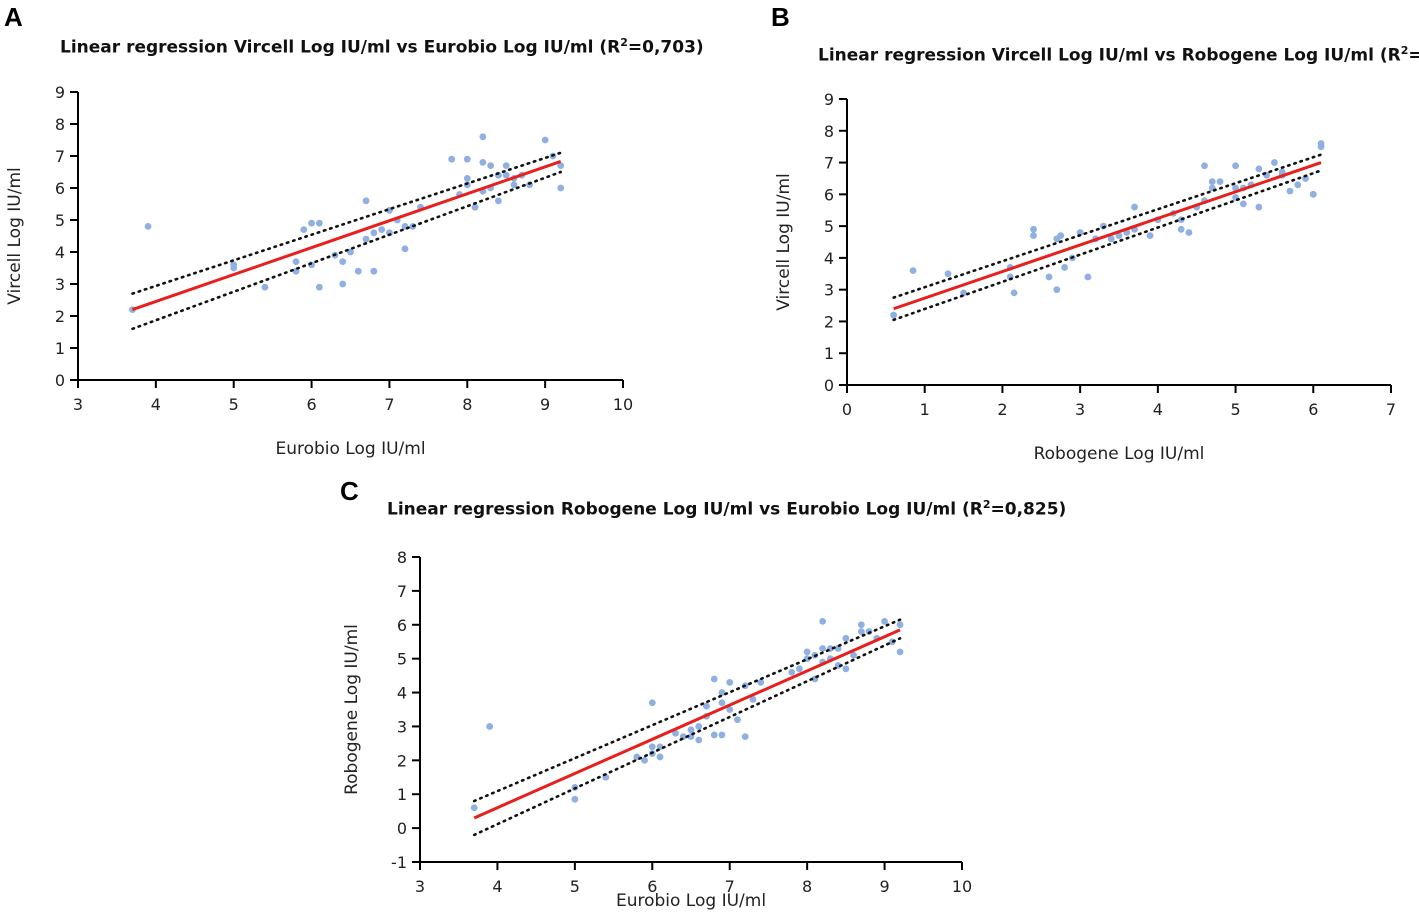 Image resolution: width=1419 pixels, height=913 pixels. I want to click on panel-letter-a: A, so click(13, 17).